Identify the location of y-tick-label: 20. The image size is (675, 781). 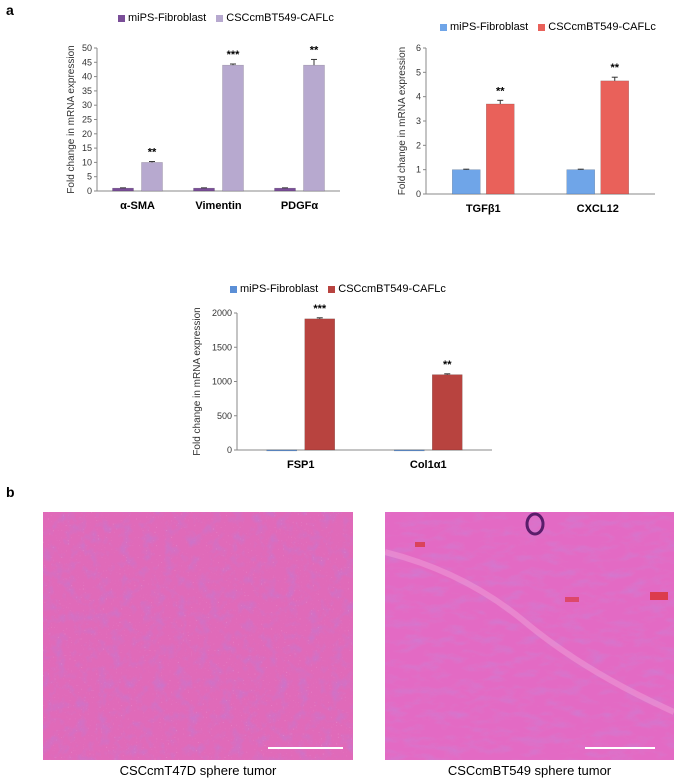
(87, 134).